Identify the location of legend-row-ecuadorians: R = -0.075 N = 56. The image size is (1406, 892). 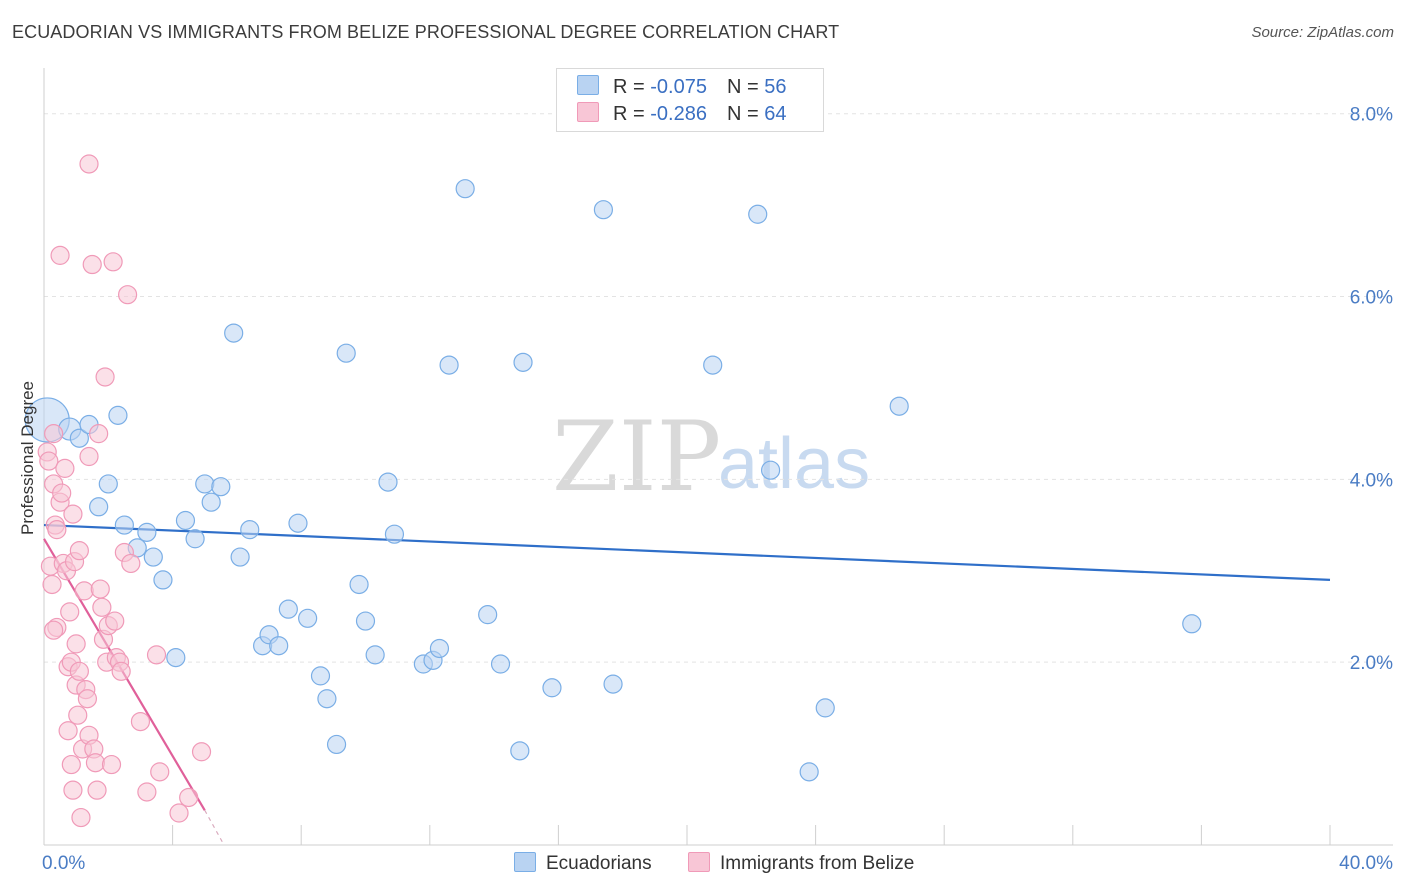
(681, 88).